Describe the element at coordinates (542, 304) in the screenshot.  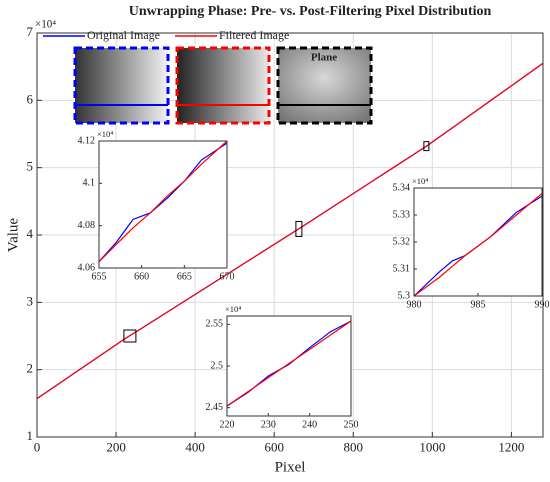
I see `x-tick-label: 990` at that location.